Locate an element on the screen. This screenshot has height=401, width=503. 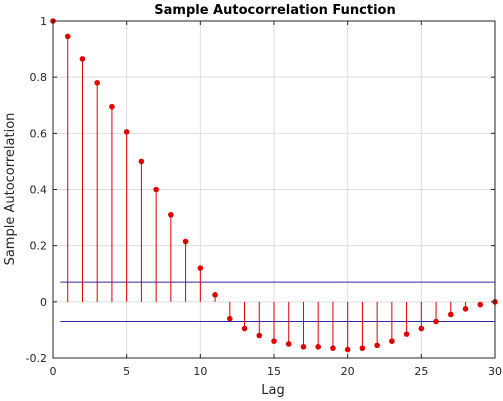
x-tick-label-5: 25 is located at coordinates (421, 371).